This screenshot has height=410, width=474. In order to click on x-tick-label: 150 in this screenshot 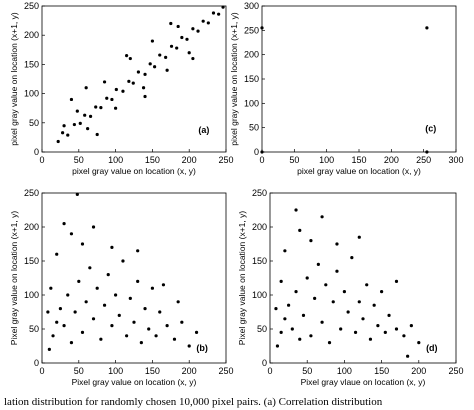, I will do `click(381, 371)`.